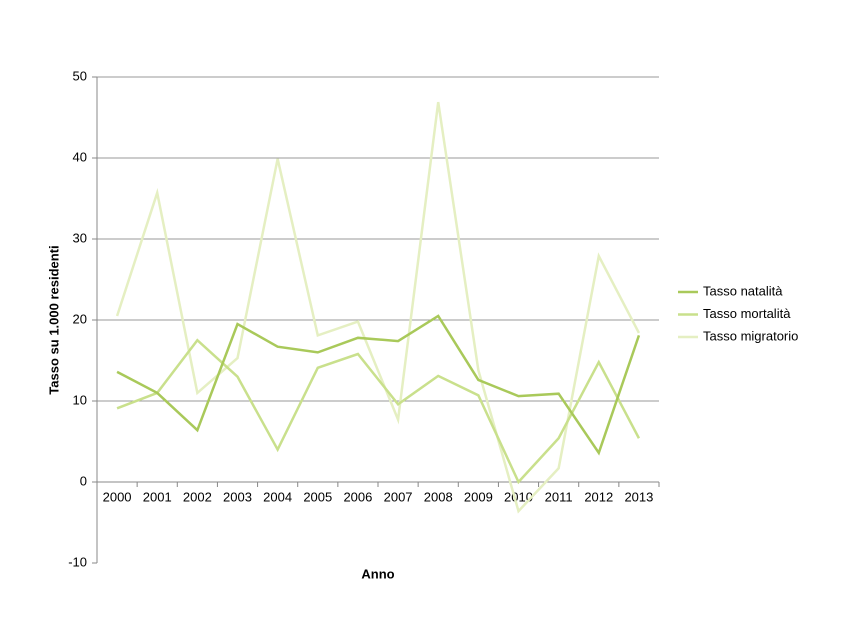  What do you see at coordinates (237, 496) in the screenshot?
I see `x-tick-label: 2003` at bounding box center [237, 496].